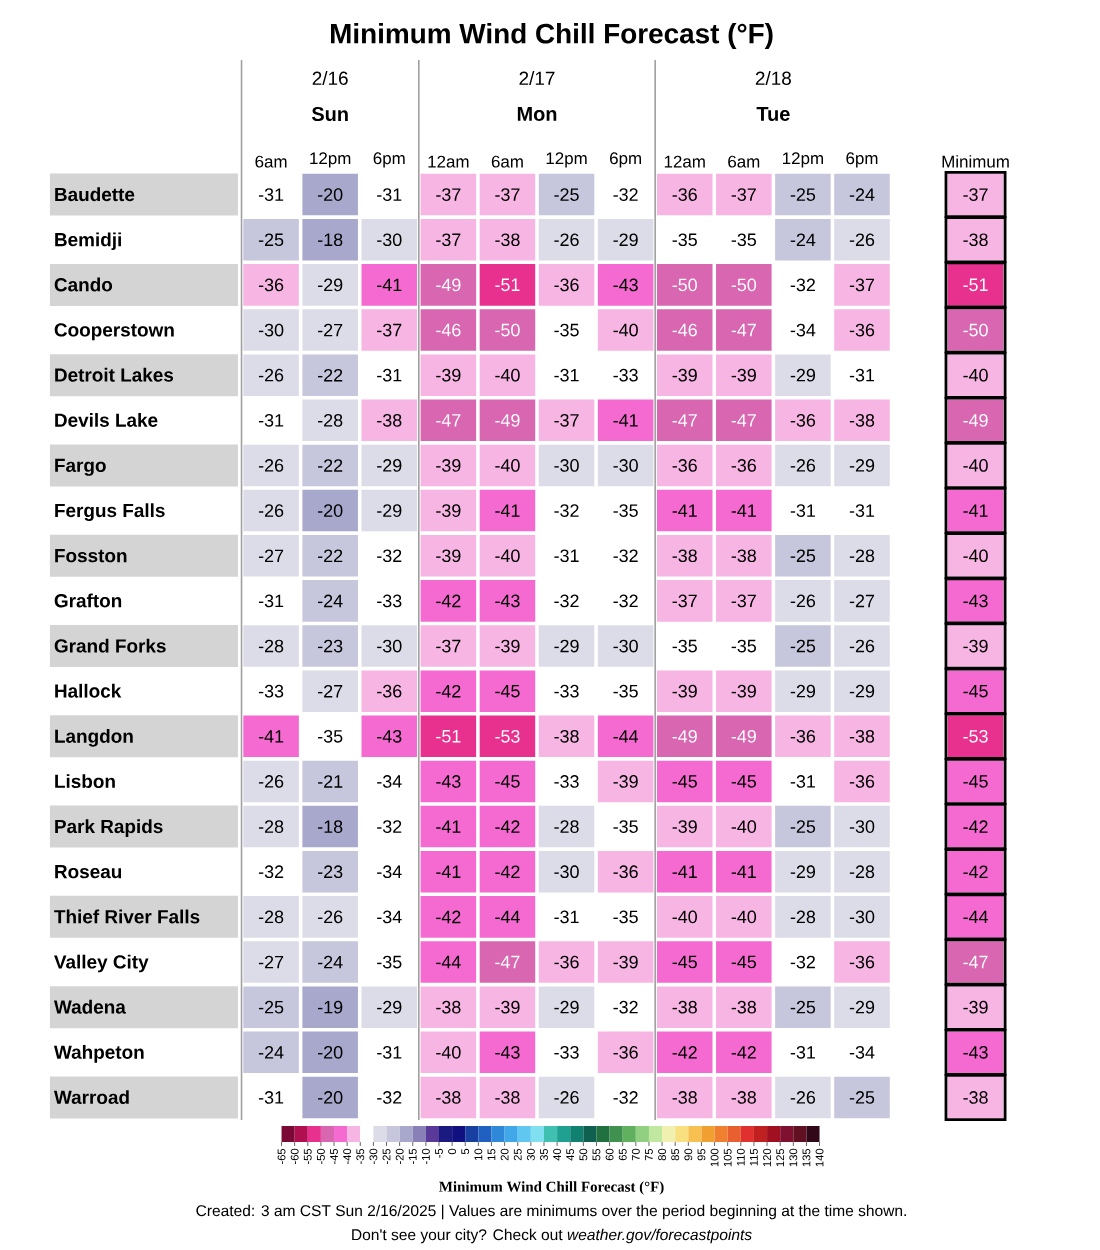 The height and width of the screenshot is (1250, 1100). I want to click on data-label: -46, so click(448, 330).